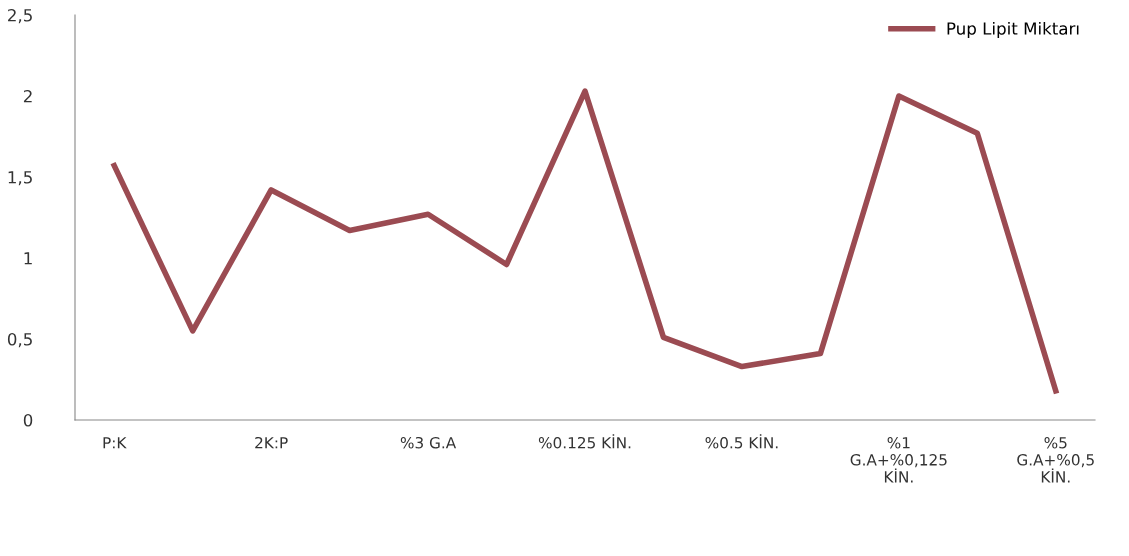  What do you see at coordinates (741, 441) in the screenshot?
I see `x-tick-label: %0.5 KİN.` at bounding box center [741, 441].